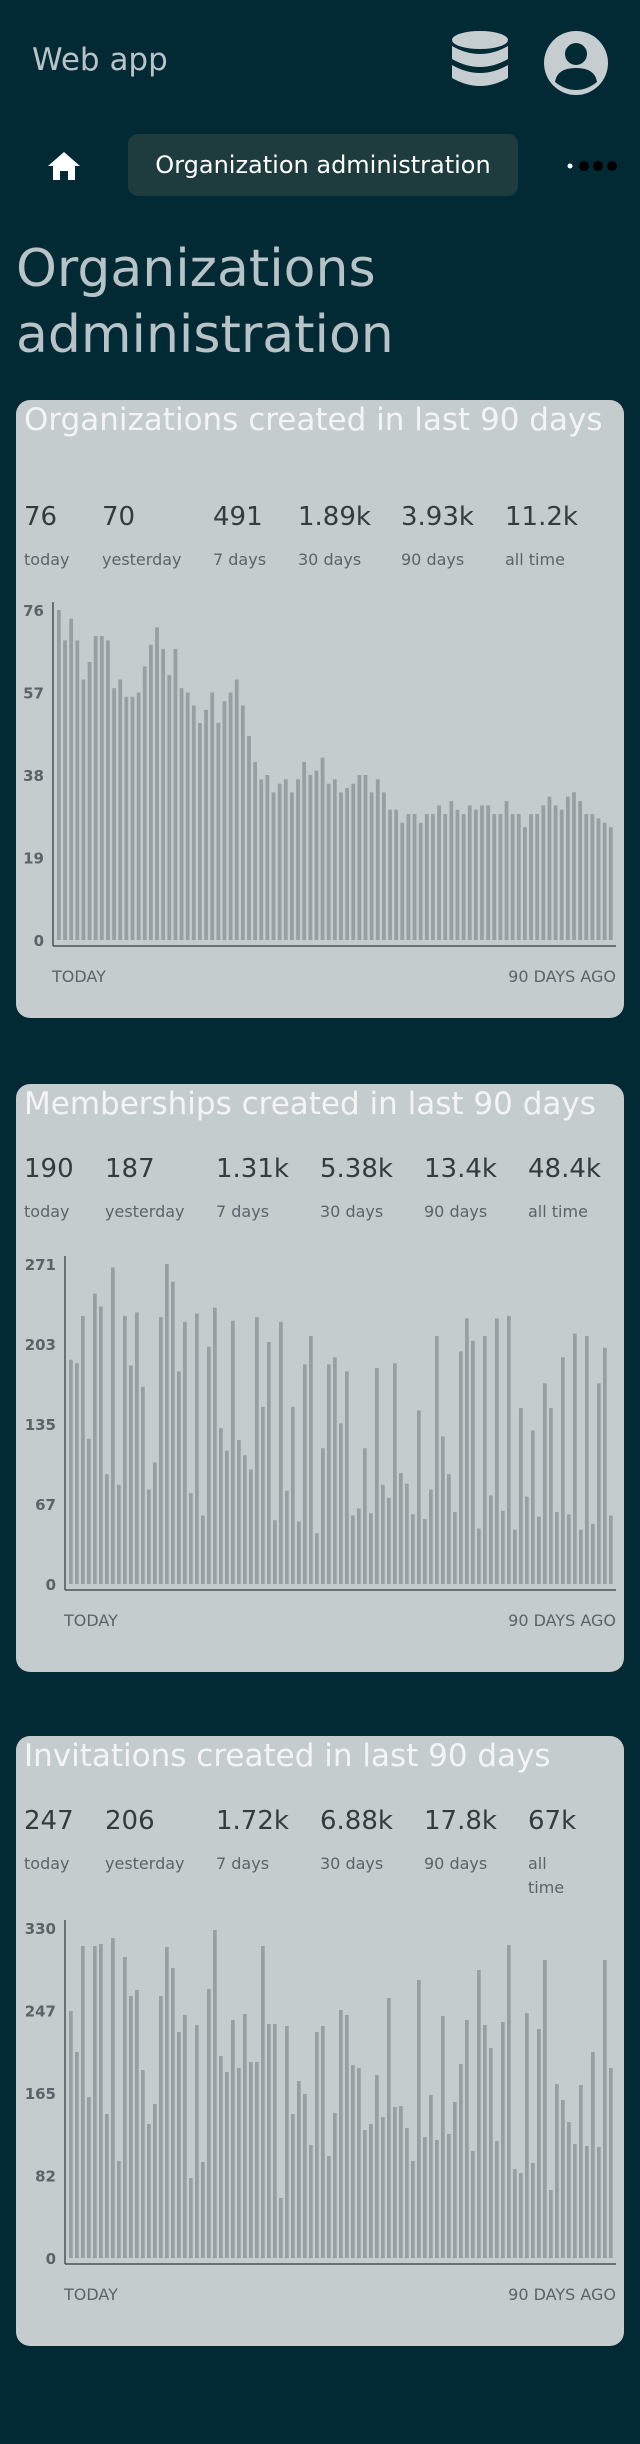 This screenshot has width=640, height=2444. I want to click on database-icon, so click(480, 63).